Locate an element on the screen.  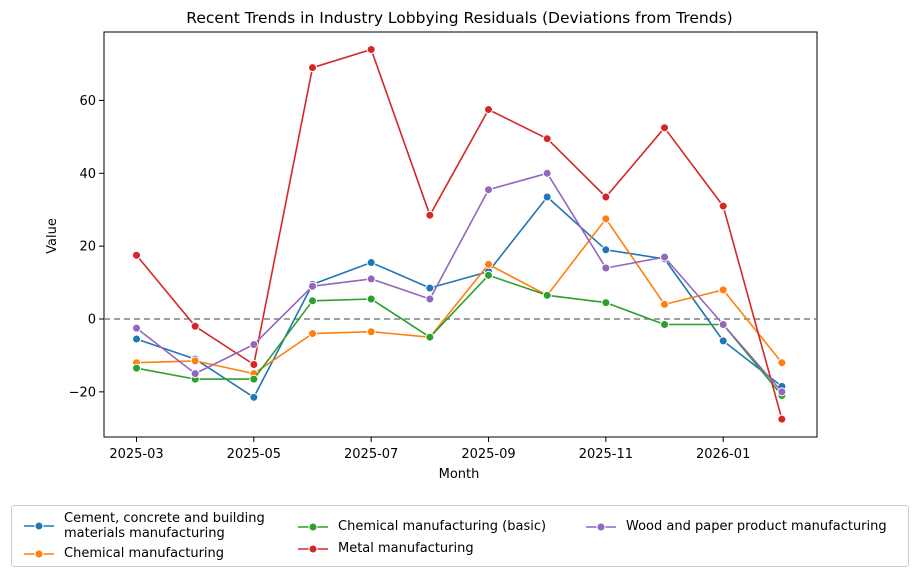
legend-item: Metal manufacturing is located at coordinates (385, 548).